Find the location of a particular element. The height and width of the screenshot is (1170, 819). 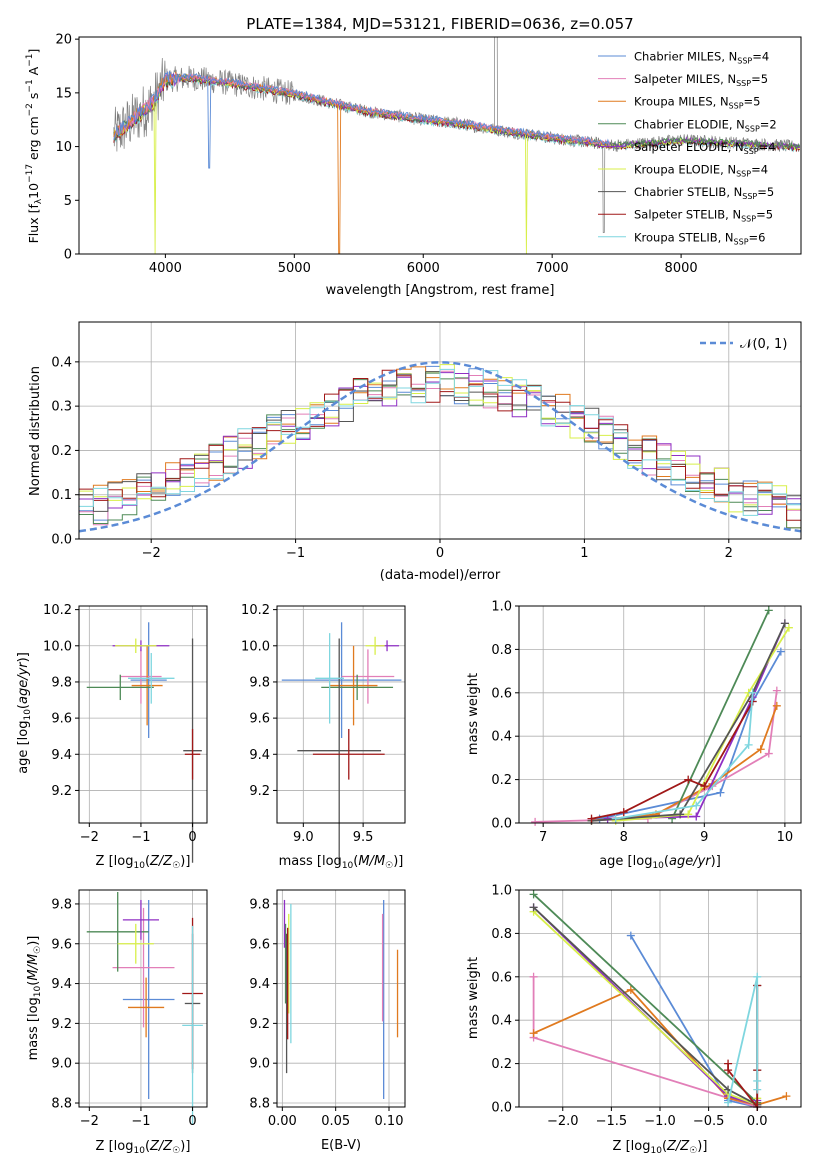

normal-legend-label: 𝒩(0, 1) is located at coordinates (763, 344).